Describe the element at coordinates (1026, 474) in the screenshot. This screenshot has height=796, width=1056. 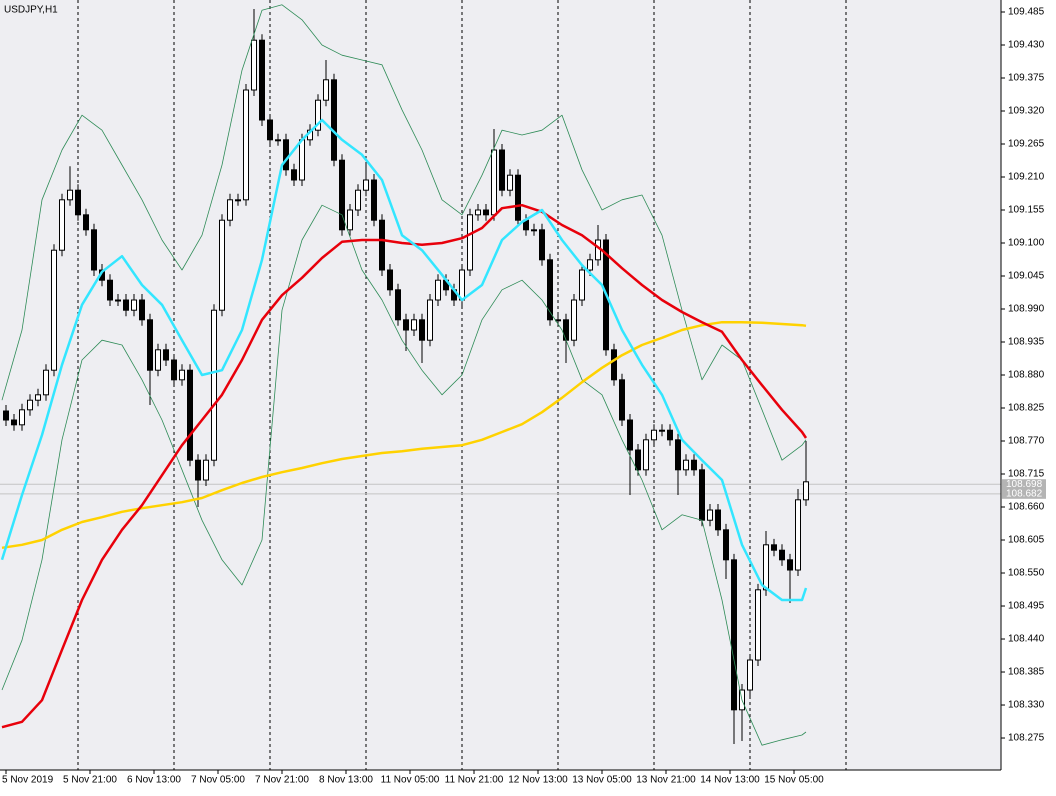
I see `y-tick-label: 108.715` at that location.